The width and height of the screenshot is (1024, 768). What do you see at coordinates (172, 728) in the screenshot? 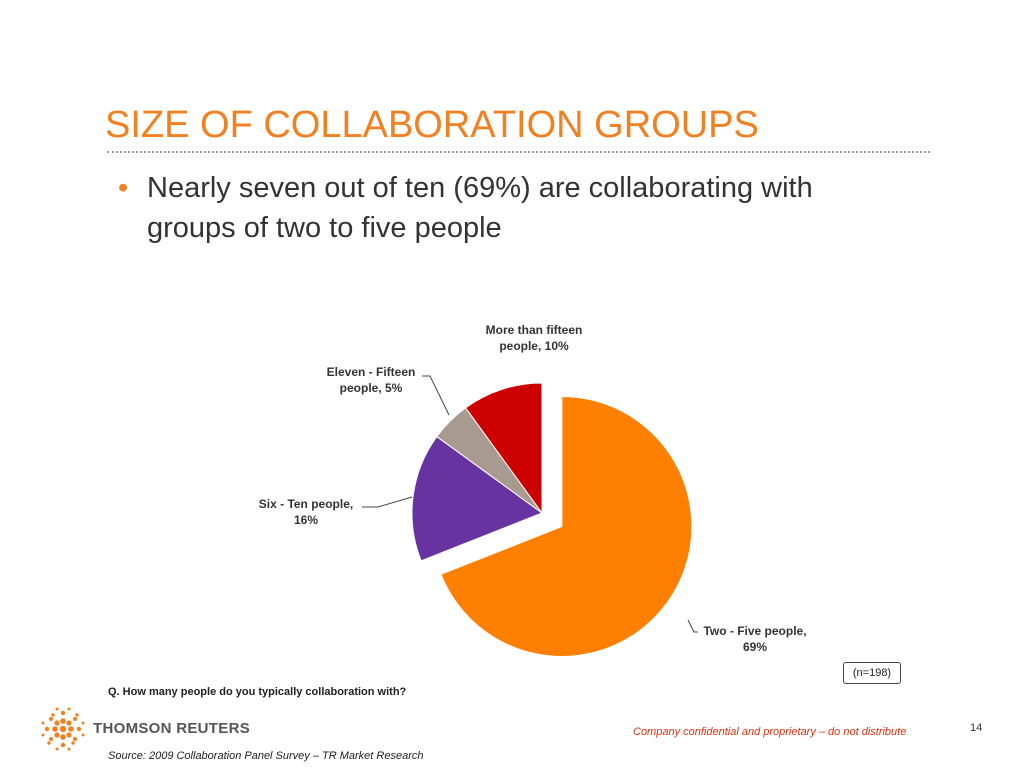
I see `logo-text: THOMSON REUTERS` at bounding box center [172, 728].